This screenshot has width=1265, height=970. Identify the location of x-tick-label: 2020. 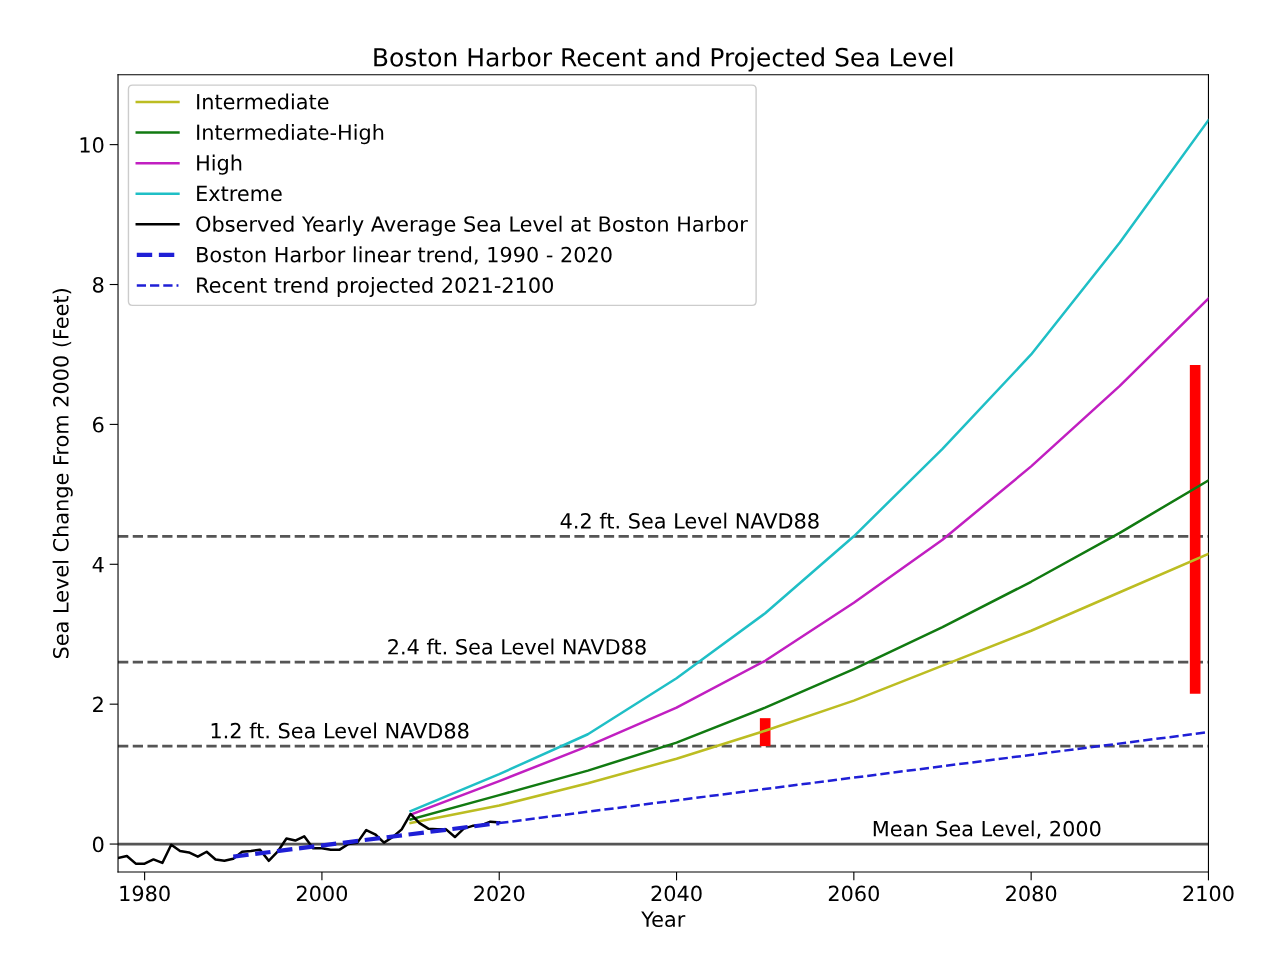
(499, 893).